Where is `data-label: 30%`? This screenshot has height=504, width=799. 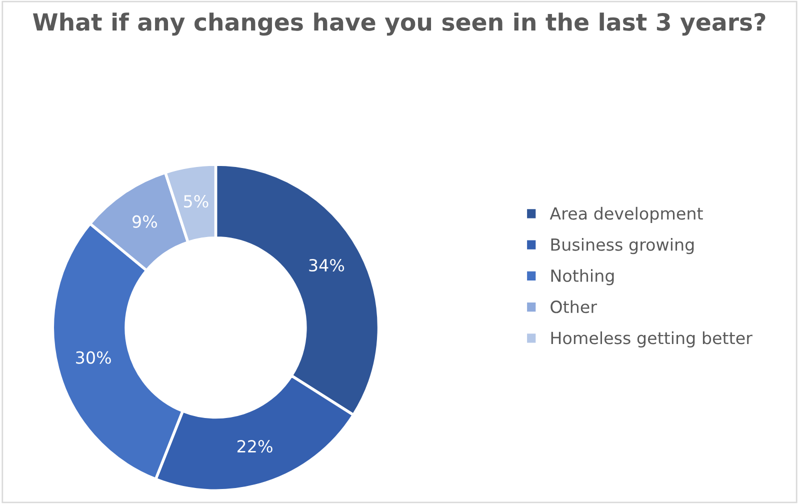
data-label: 30% is located at coordinates (93, 357).